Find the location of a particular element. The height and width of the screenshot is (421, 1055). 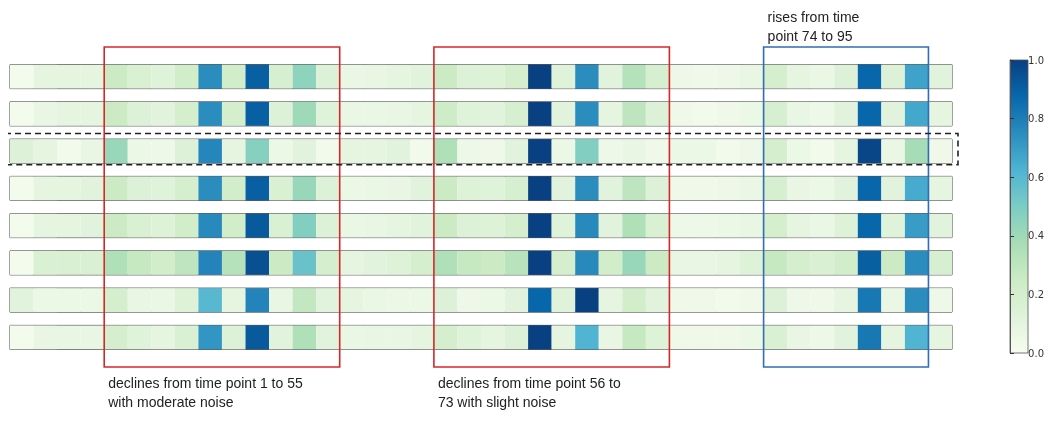

color-bar-label: 0.4 is located at coordinates (1036, 236).